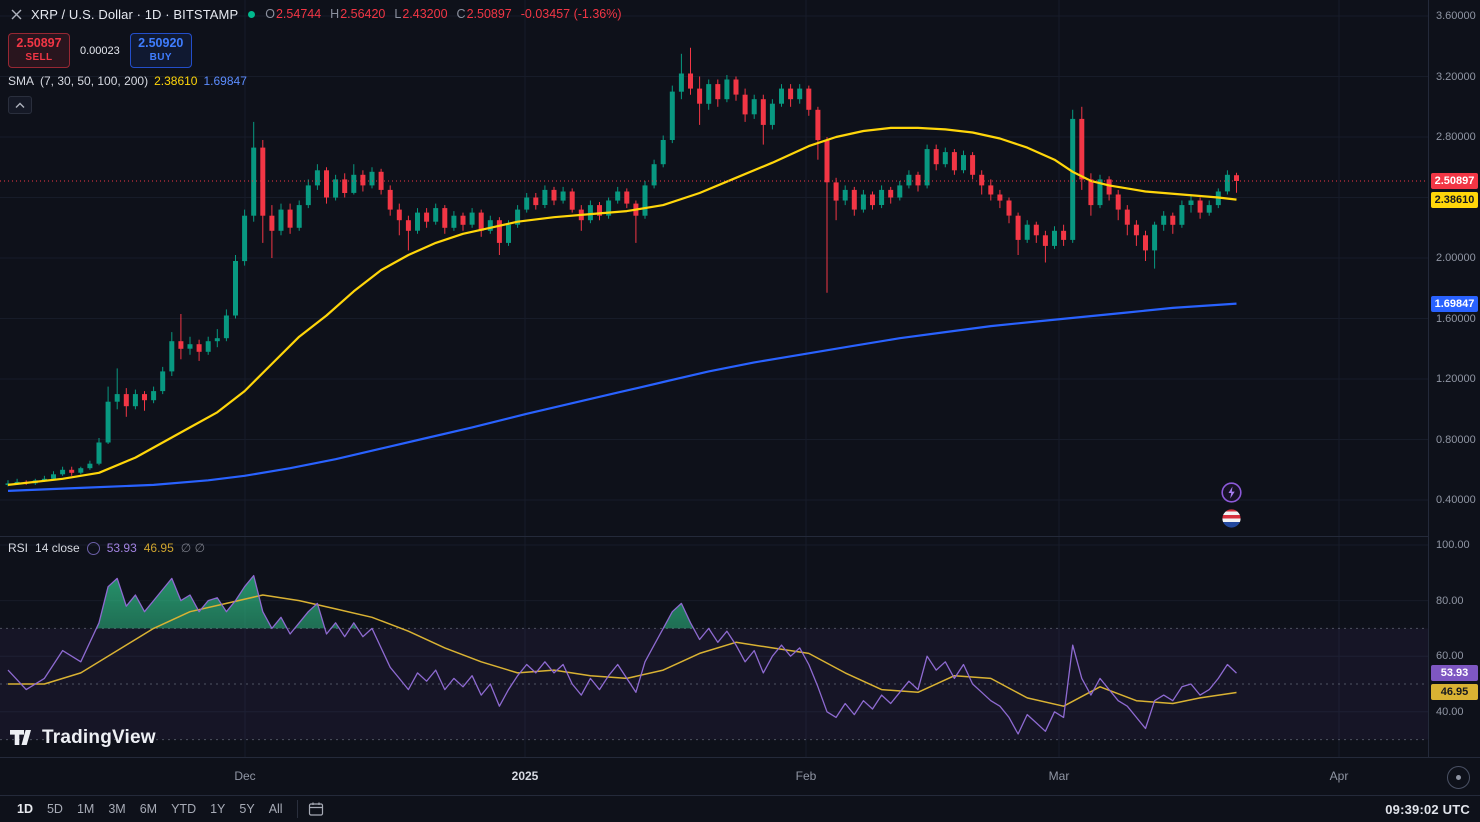 The width and height of the screenshot is (1480, 822). I want to click on buy-label: BUY, so click(160, 57).